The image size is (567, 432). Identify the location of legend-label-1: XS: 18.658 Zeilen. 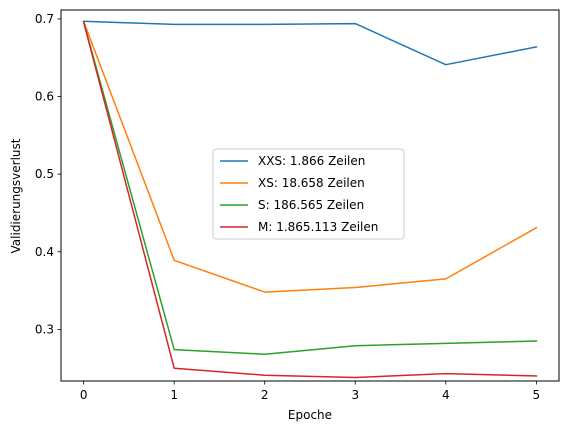
(311, 183).